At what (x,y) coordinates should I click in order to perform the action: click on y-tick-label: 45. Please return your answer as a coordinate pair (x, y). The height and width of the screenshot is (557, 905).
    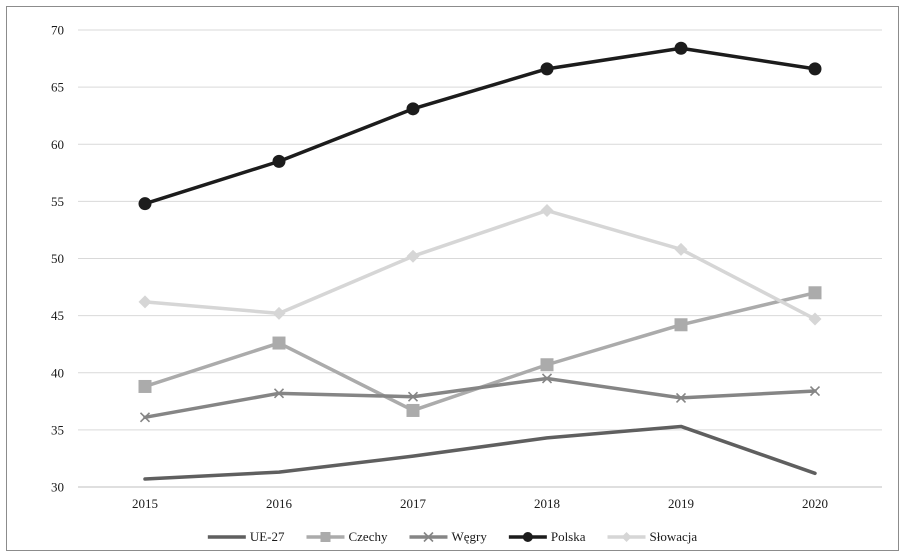
    Looking at the image, I should click on (57, 315).